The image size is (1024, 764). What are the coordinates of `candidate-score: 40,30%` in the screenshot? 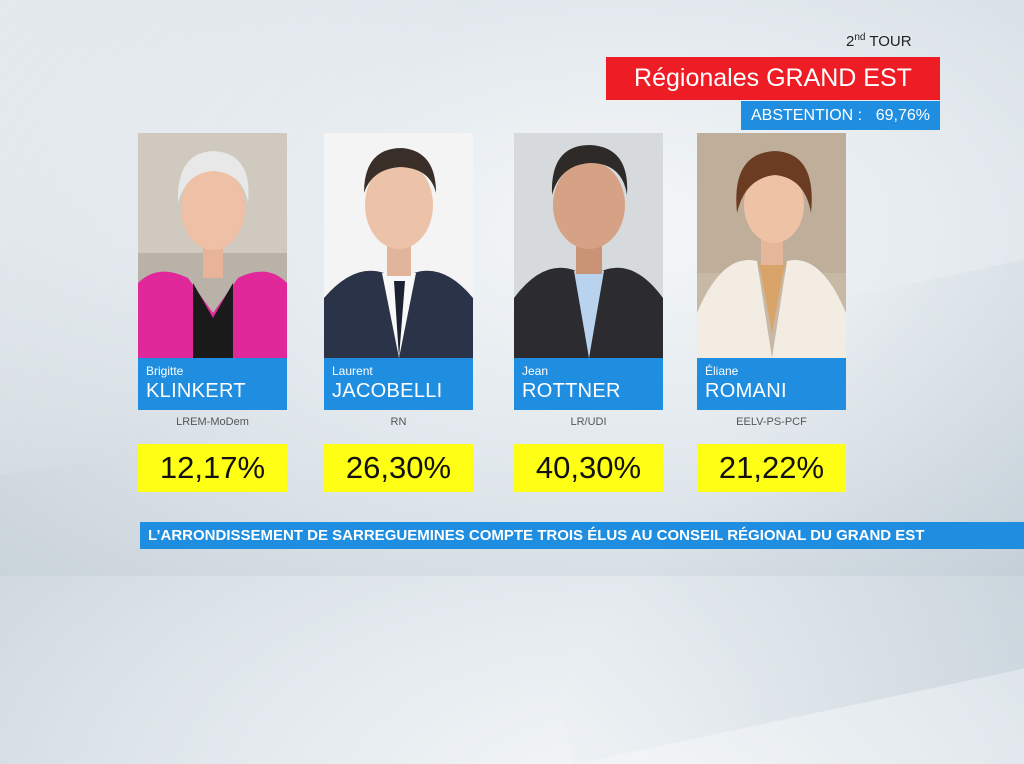 It's located at (588, 468).